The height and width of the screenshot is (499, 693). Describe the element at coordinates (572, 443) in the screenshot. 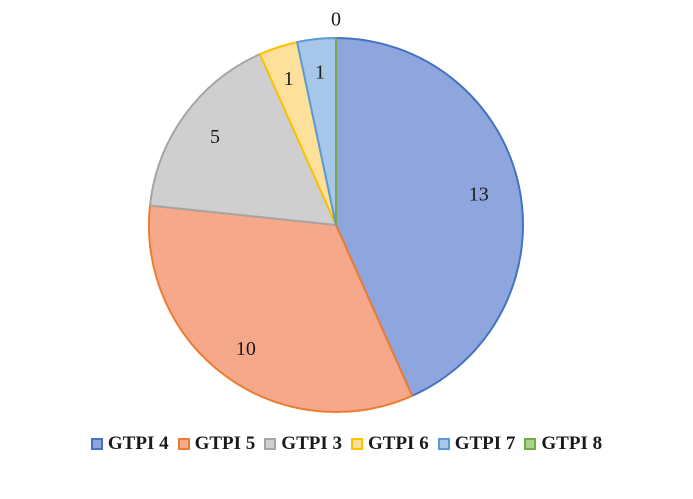

I see `legend-label: GTPI 8` at that location.